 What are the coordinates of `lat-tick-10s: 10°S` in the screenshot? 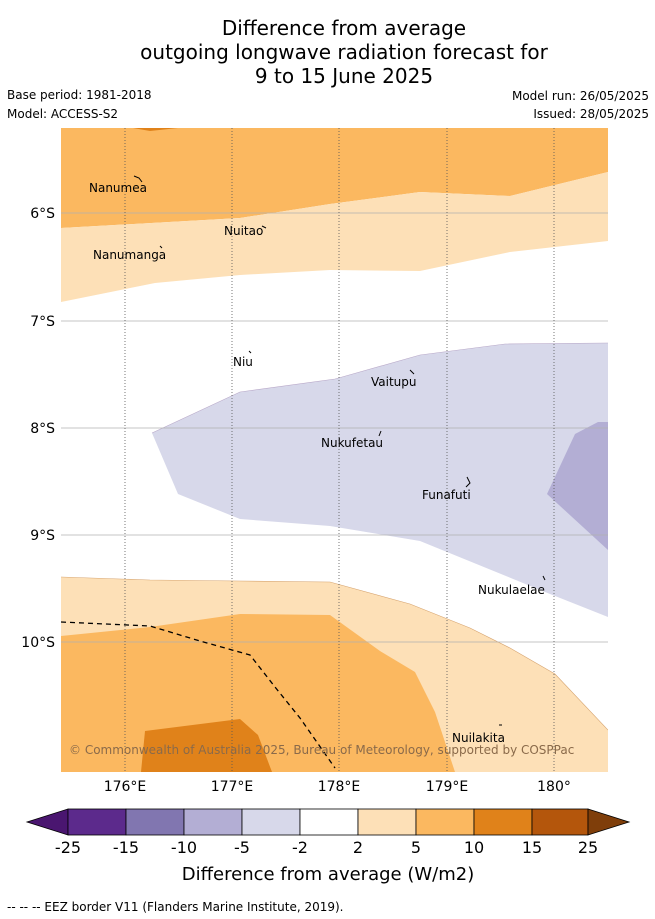 It's located at (38, 643).